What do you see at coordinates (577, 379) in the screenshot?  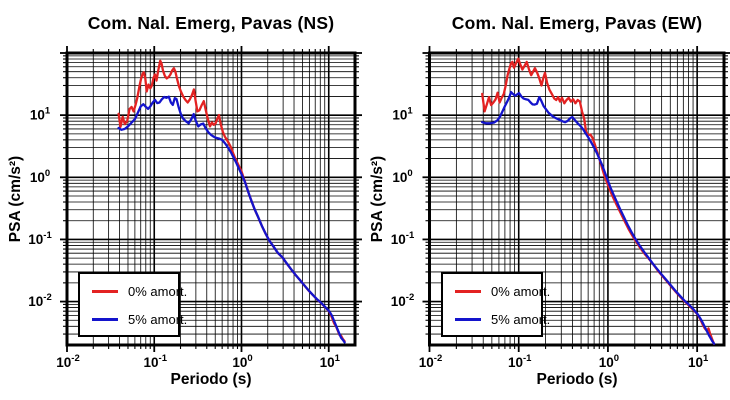 I see `plot-ew-xaxis-label: Periodo (s)` at bounding box center [577, 379].